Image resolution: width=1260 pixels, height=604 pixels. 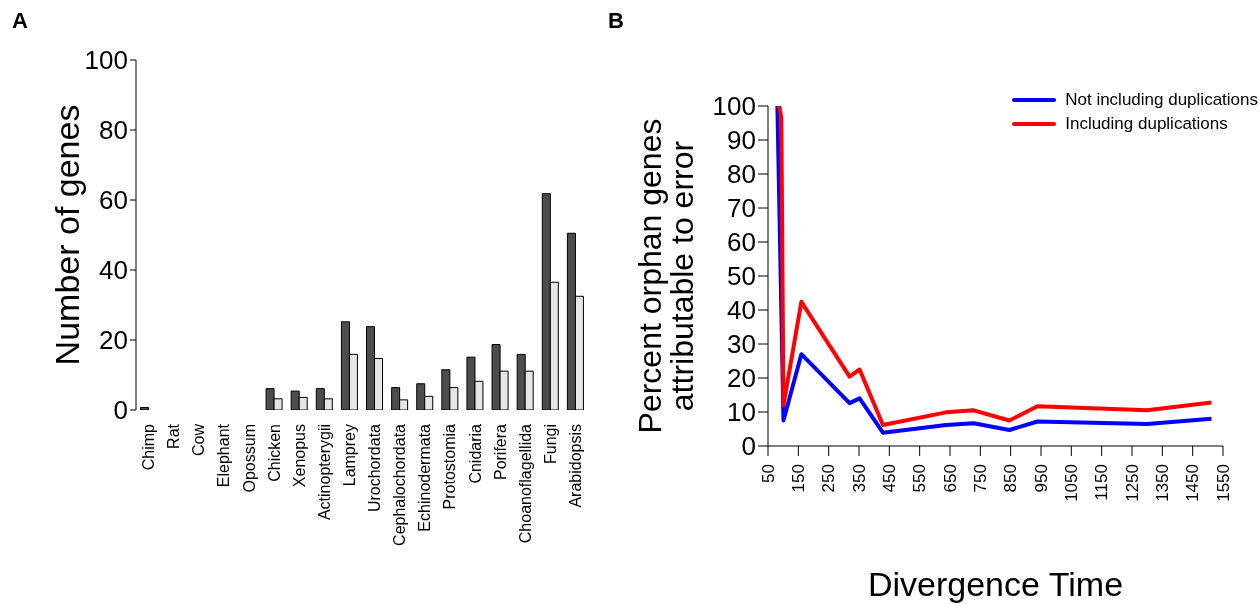 I want to click on x-tick-label: 250, so click(x=829, y=478).